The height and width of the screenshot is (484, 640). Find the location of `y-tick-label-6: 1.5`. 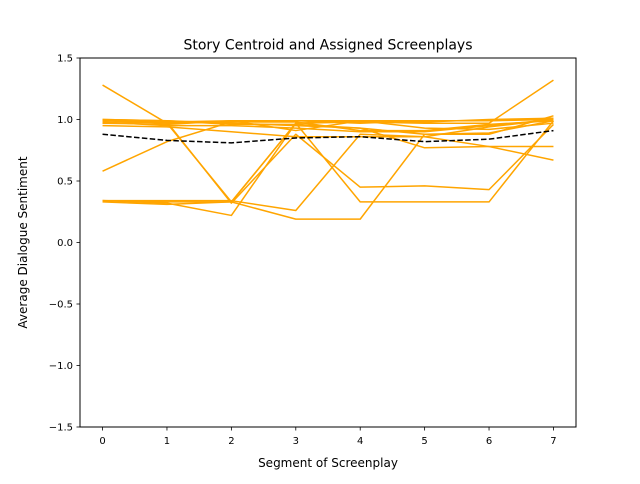

y-tick-label-6: 1.5 is located at coordinates (65, 59).